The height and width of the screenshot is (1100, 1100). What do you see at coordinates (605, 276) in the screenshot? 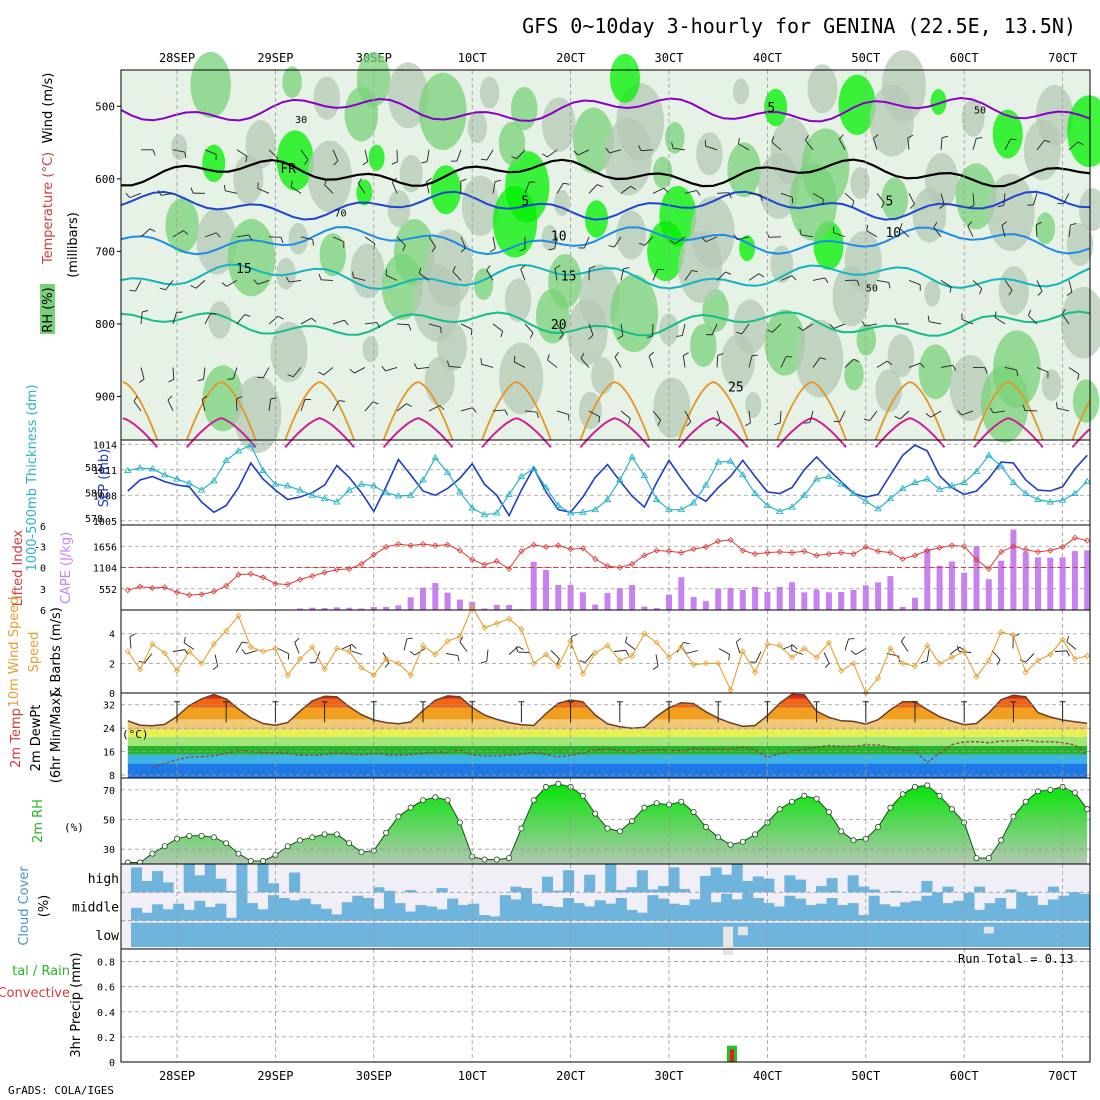
I see `isotherm-line` at bounding box center [605, 276].